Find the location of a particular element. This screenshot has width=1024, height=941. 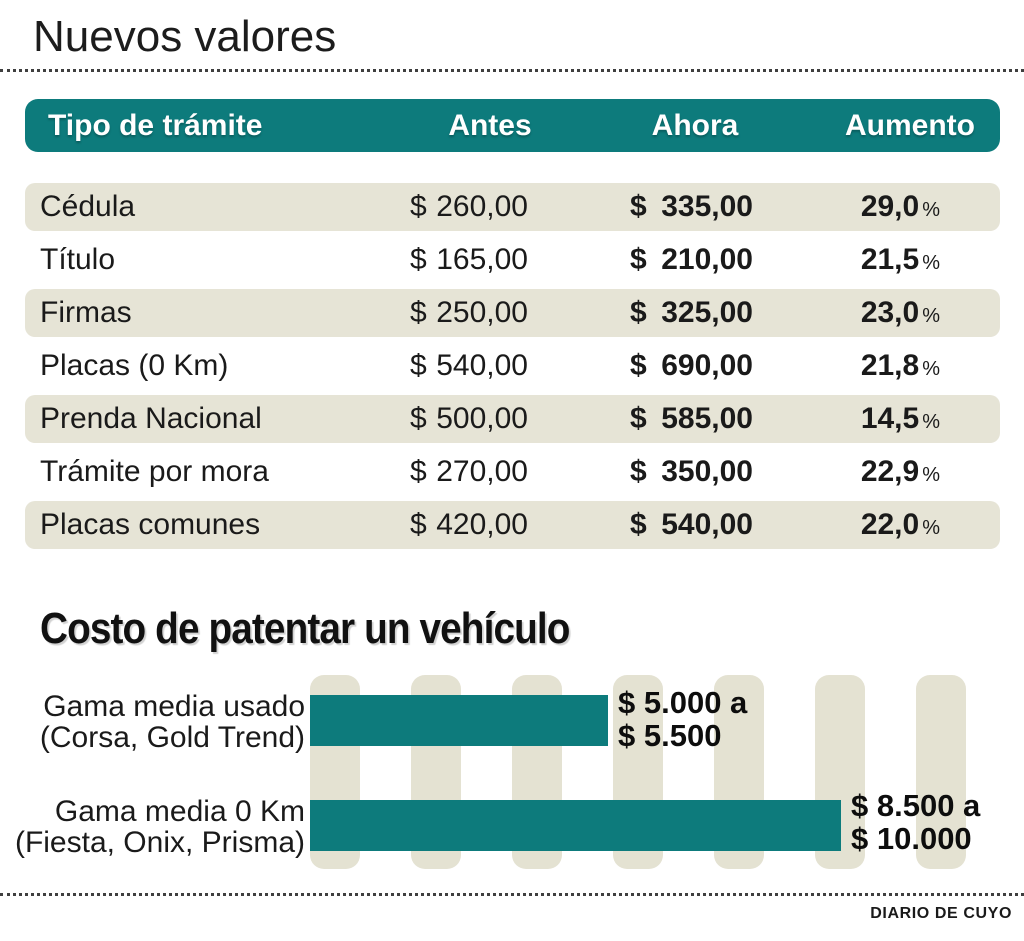

ahora-value: $210,00 is located at coordinates (691, 260).